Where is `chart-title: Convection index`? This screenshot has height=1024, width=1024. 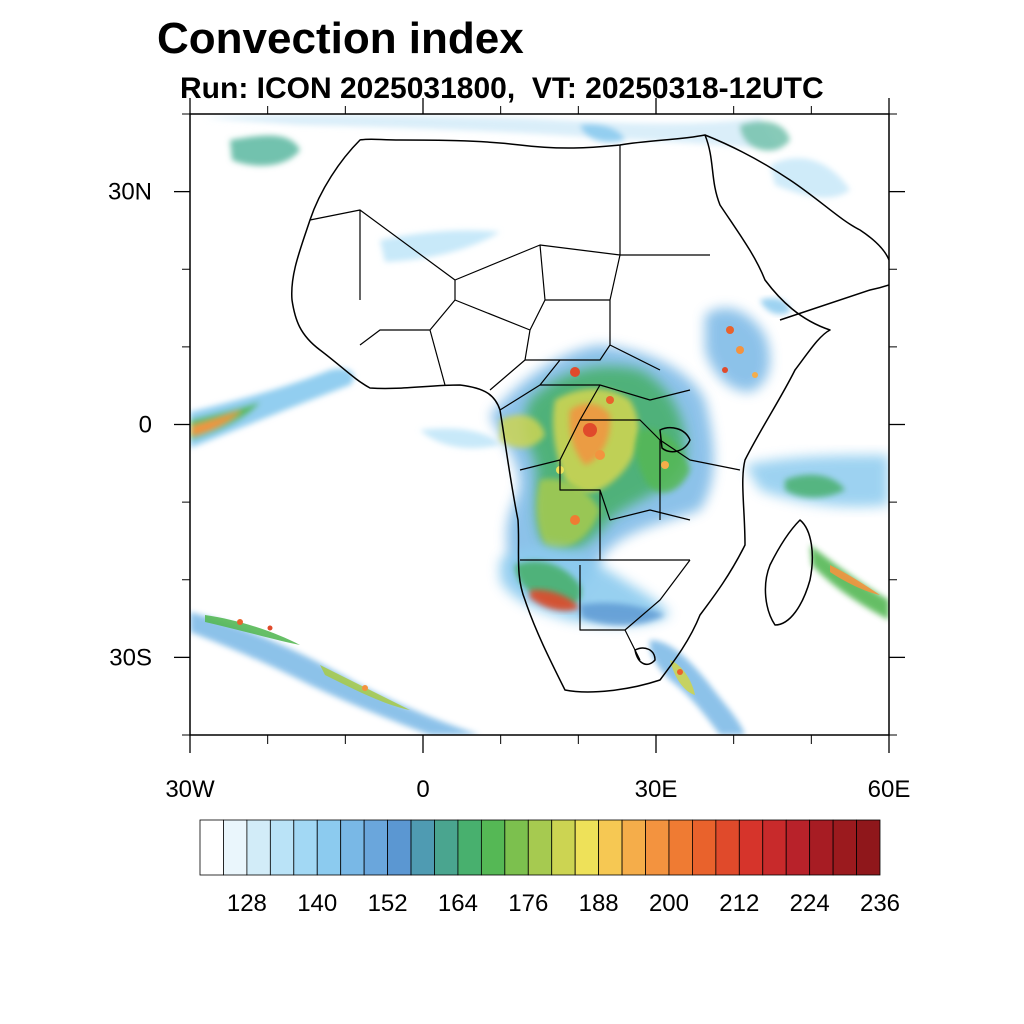
chart-title: Convection index is located at coordinates (340, 38).